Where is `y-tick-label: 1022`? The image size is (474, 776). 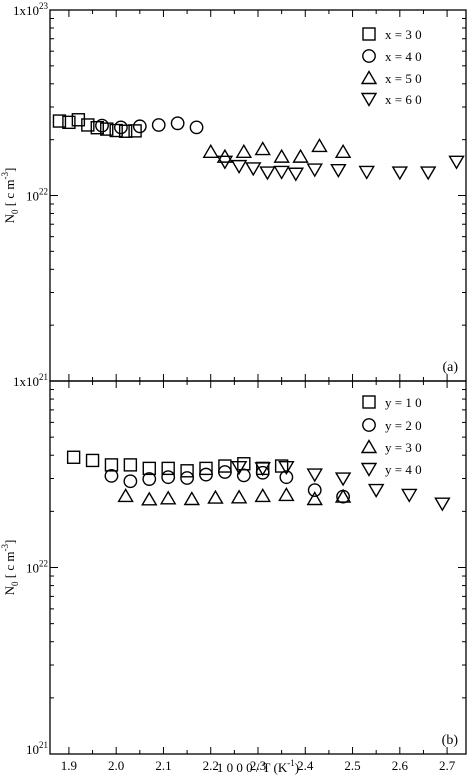 y-tick-label: 1022 is located at coordinates (37, 195).